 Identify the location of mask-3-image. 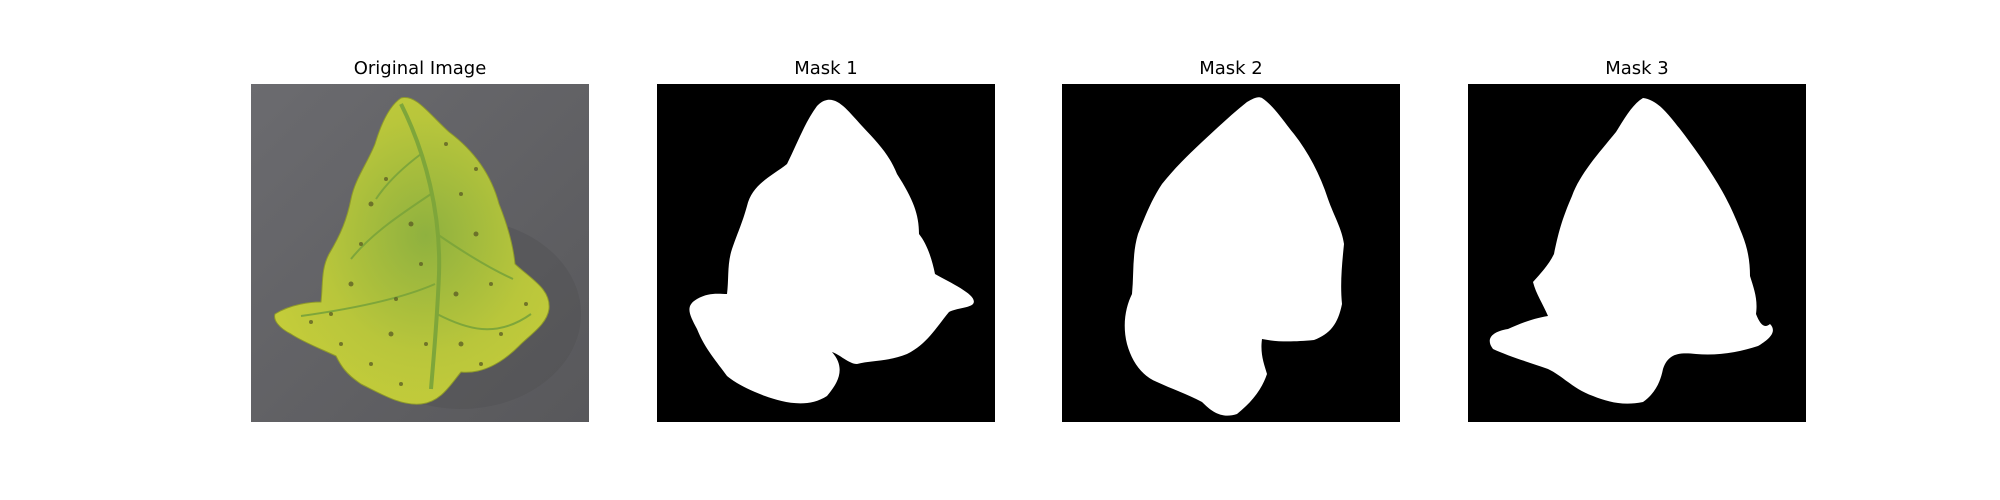
(1637, 253).